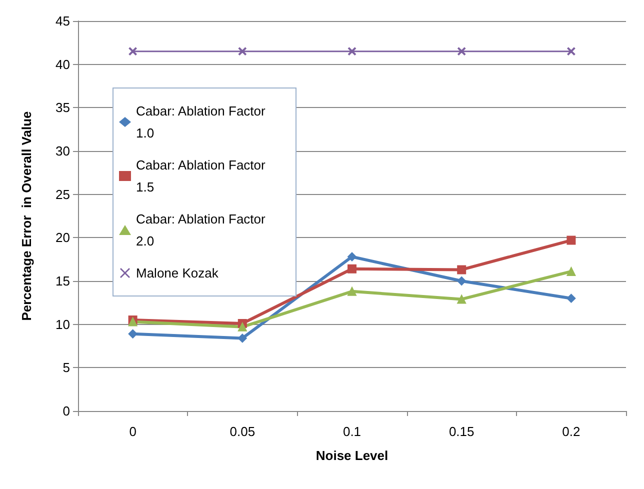  What do you see at coordinates (243, 431) in the screenshot?
I see `x-tick-label: 0.05` at bounding box center [243, 431].